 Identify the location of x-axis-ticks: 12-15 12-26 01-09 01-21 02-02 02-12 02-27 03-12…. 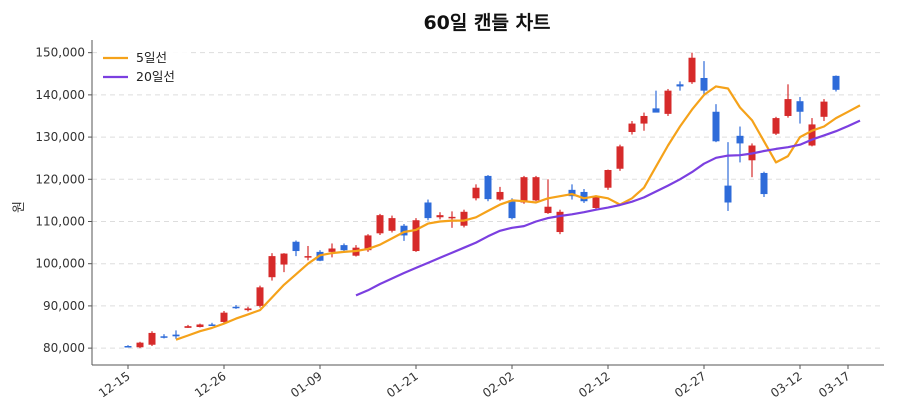
(474, 382).